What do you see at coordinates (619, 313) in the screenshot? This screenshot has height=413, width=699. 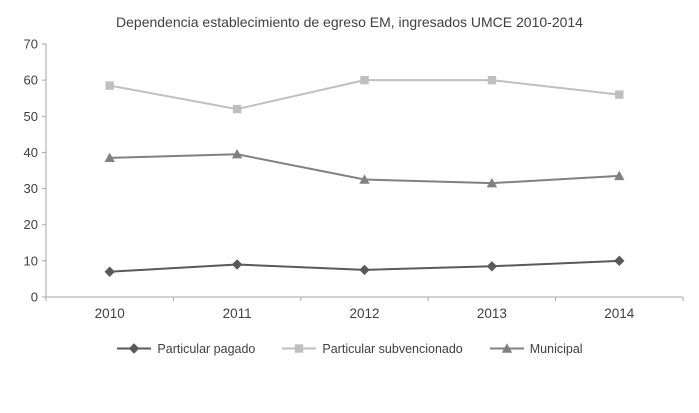 I see `x-tick-label: 2014` at bounding box center [619, 313].